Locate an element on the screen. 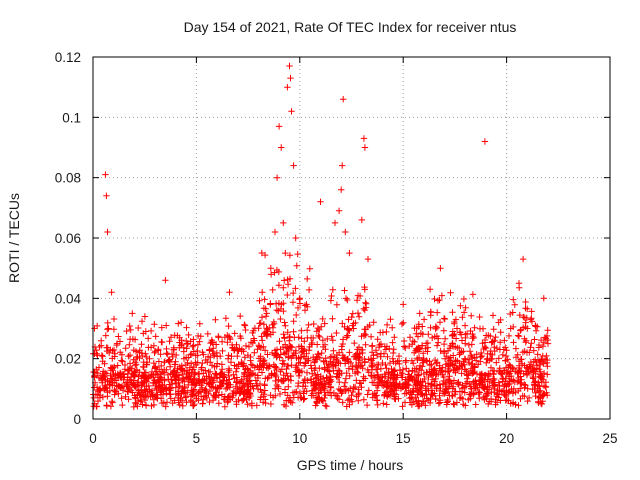 This screenshot has height=480, width=640. y-tick-label: 0.04 is located at coordinates (68, 298).